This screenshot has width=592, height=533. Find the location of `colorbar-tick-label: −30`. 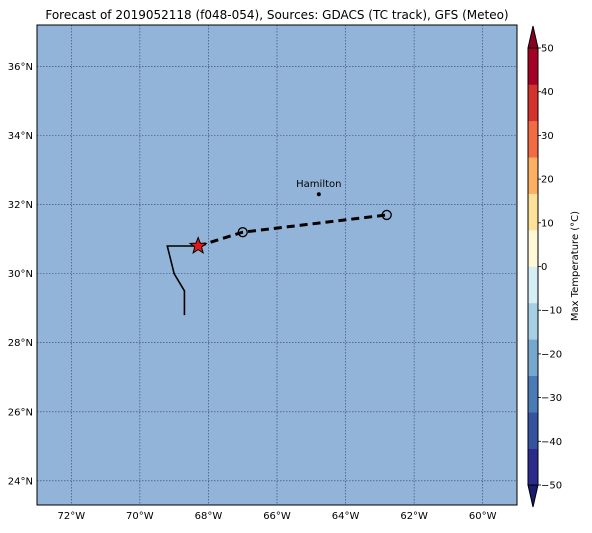

colorbar-tick-label: −30 is located at coordinates (551, 398).